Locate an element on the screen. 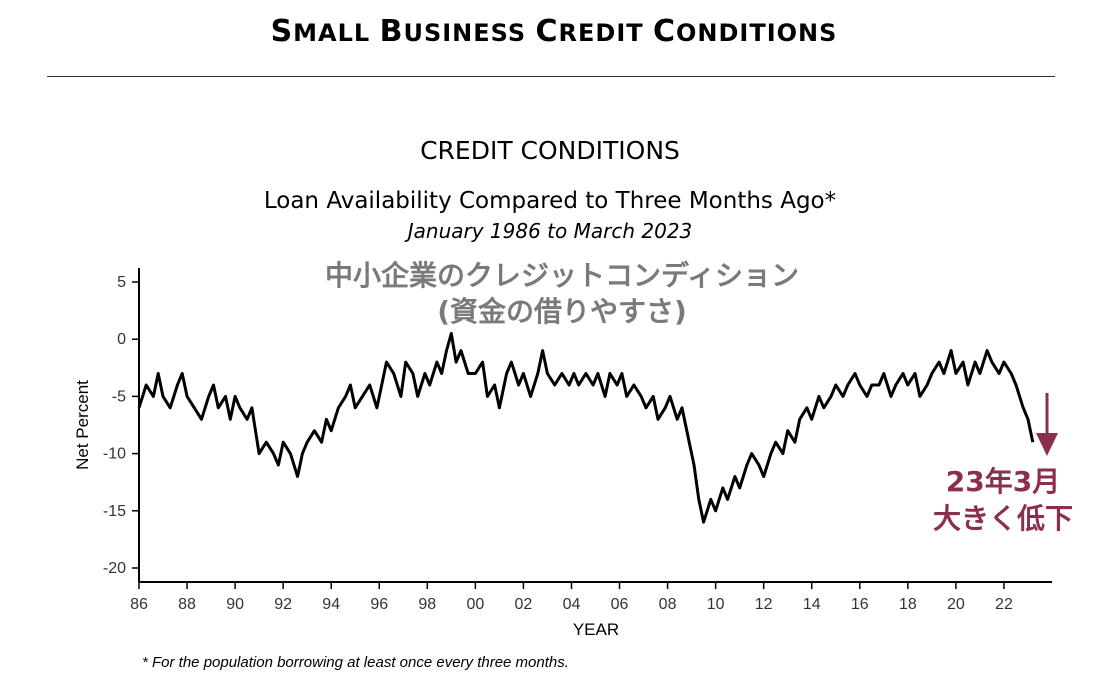 The width and height of the screenshot is (1108, 684). y-tick-label: -10 is located at coordinates (114, 454).